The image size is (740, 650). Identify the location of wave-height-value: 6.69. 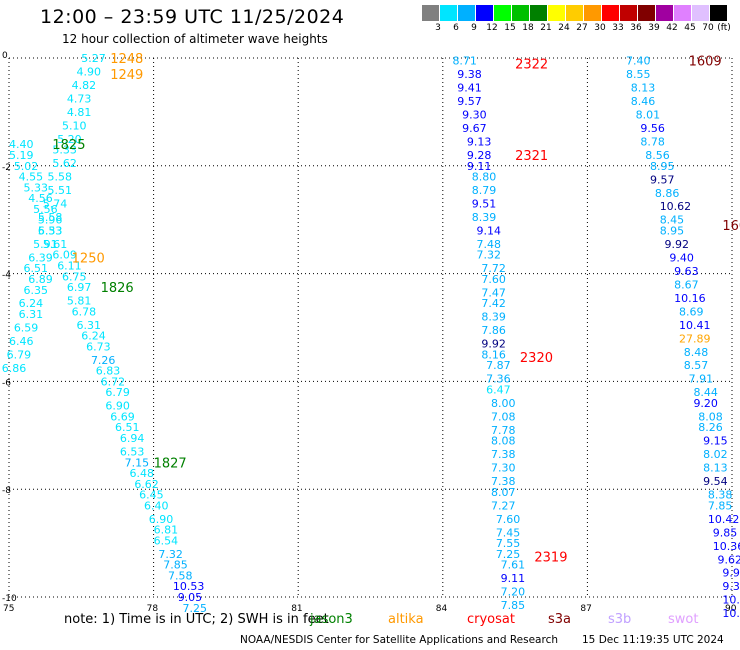
(122, 416).